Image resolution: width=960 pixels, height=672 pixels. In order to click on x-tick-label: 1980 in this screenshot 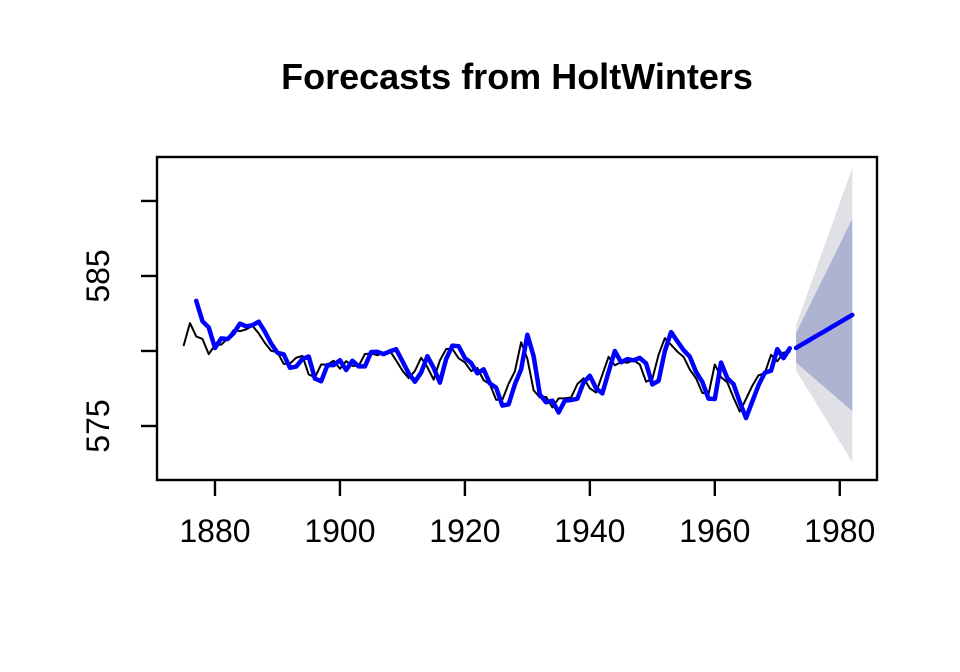, I will do `click(839, 531)`.